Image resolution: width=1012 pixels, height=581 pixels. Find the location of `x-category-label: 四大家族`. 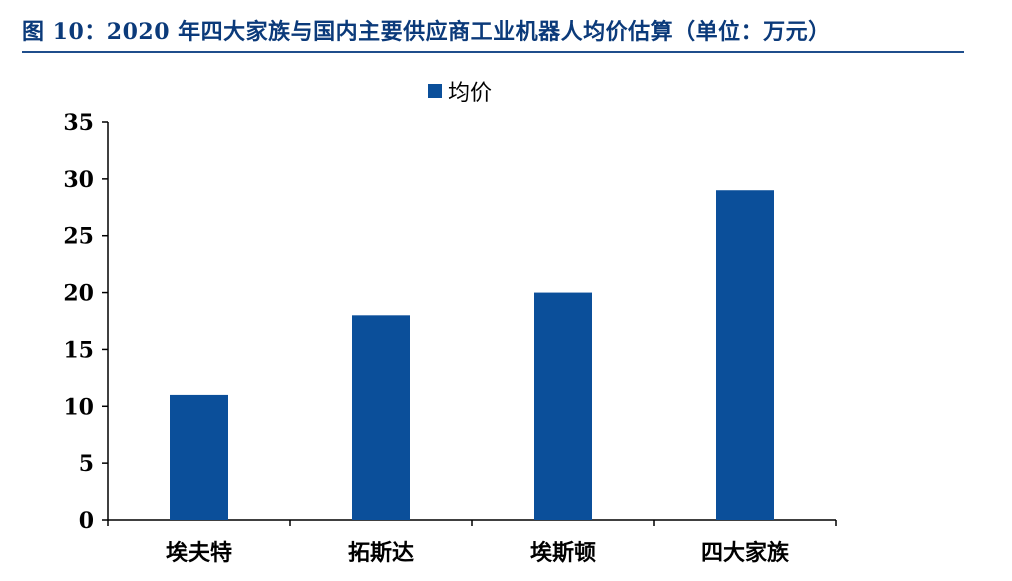

x-category-label: 四大家族 is located at coordinates (745, 553).